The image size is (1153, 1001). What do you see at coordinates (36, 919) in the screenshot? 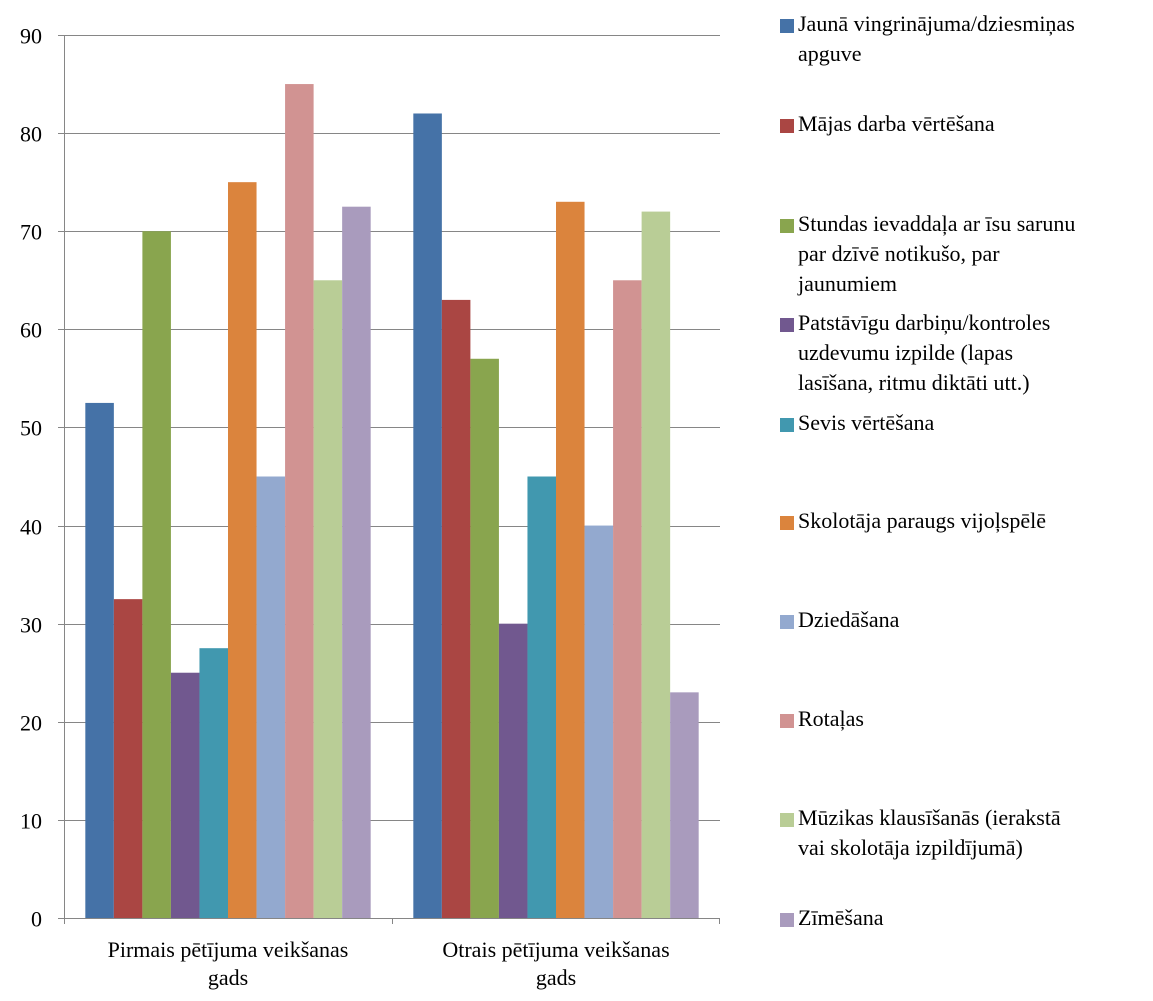
I see `y-tick-label: 0` at bounding box center [36, 919].